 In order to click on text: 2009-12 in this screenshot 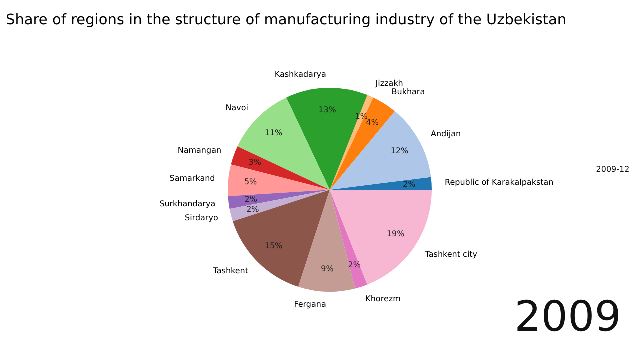, I will do `click(613, 169)`.